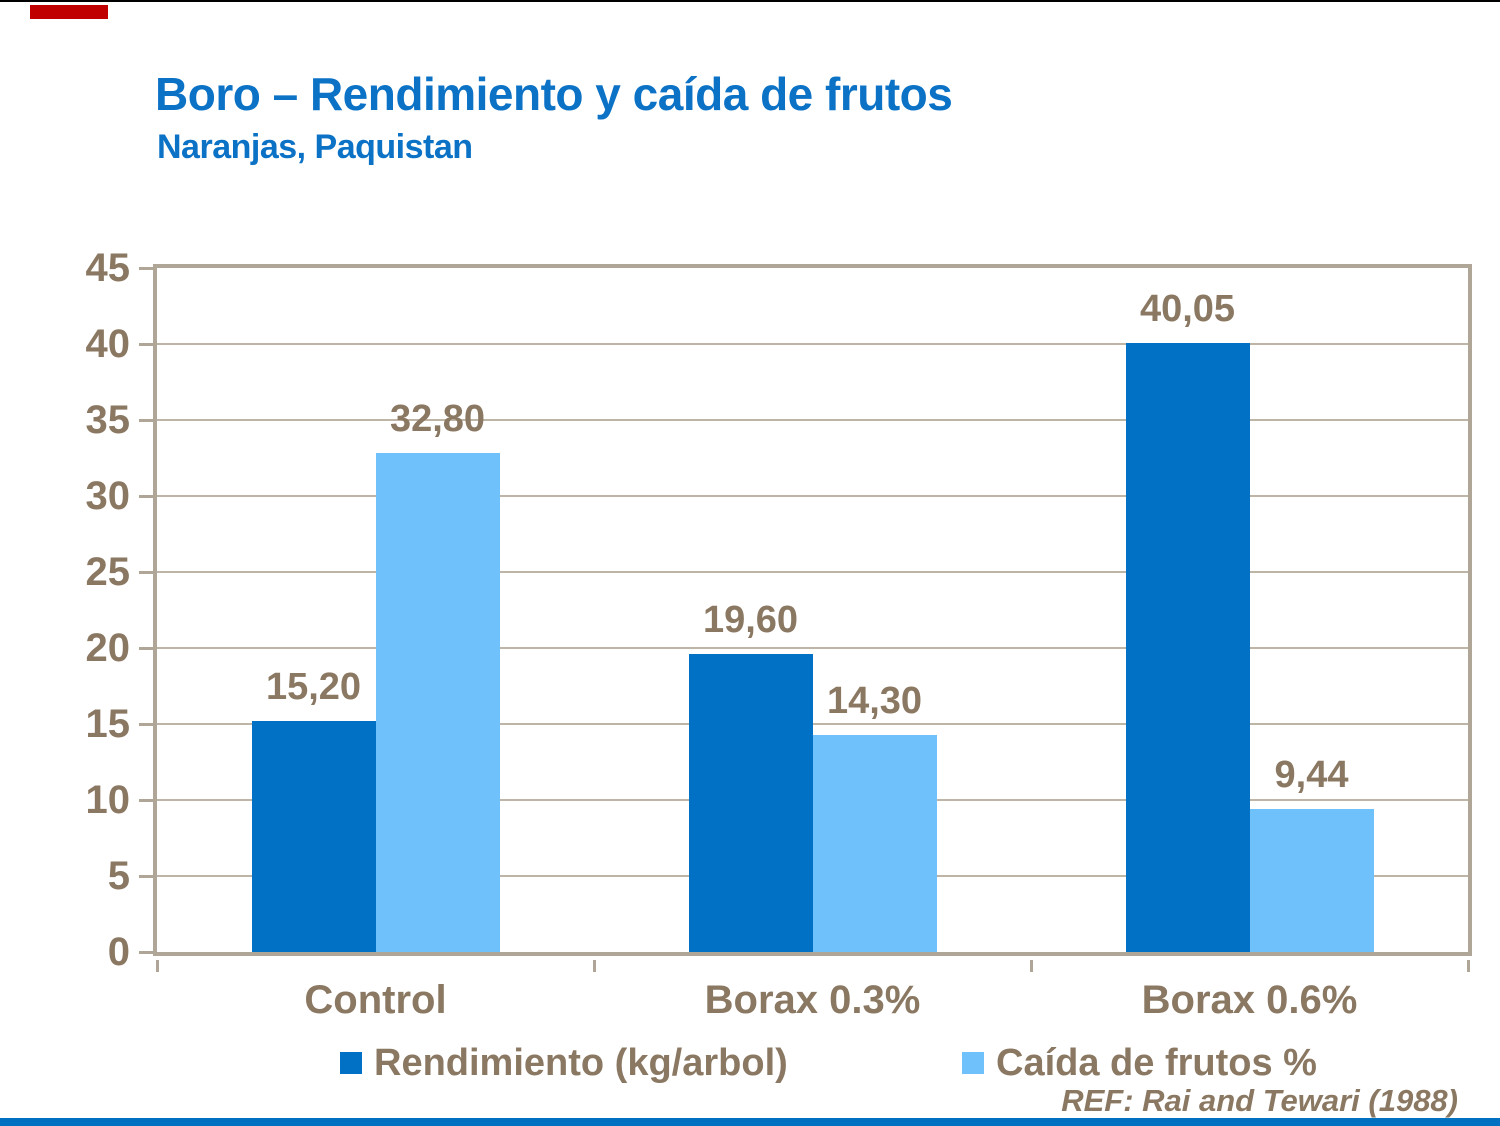 The image size is (1500, 1126). I want to click on value-label: 19,60, so click(750, 620).